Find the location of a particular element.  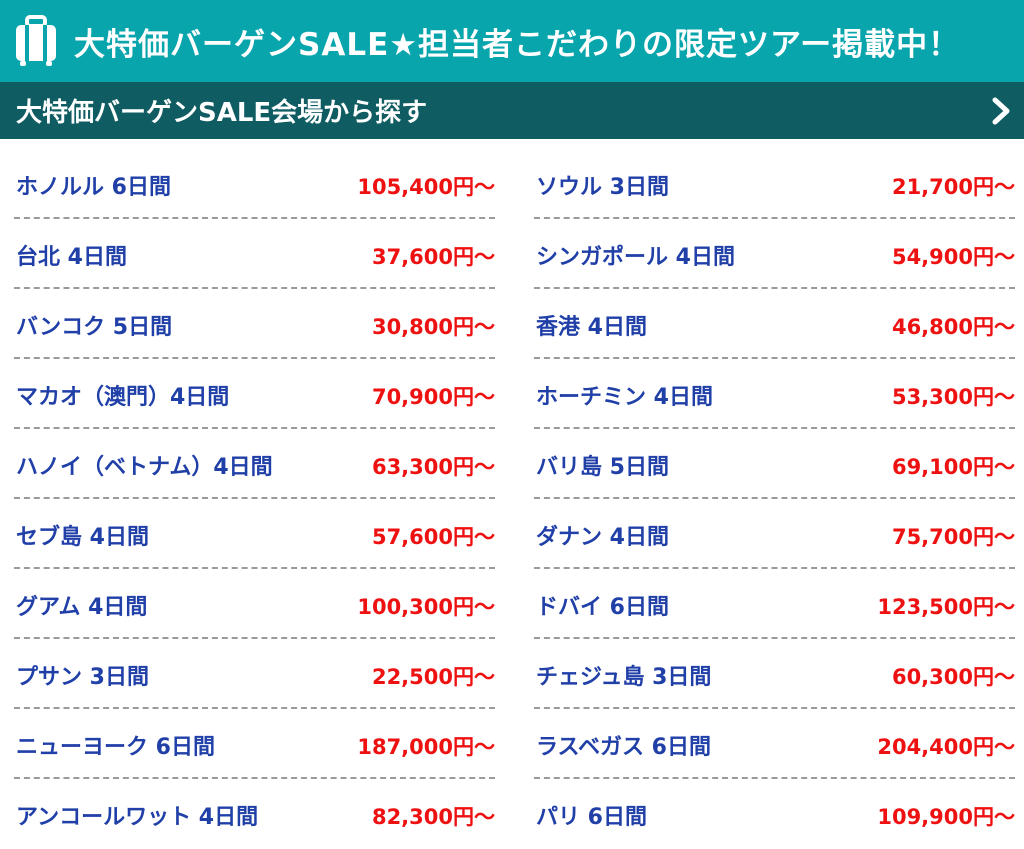

tour-price: 37,600円～ is located at coordinates (433, 257).